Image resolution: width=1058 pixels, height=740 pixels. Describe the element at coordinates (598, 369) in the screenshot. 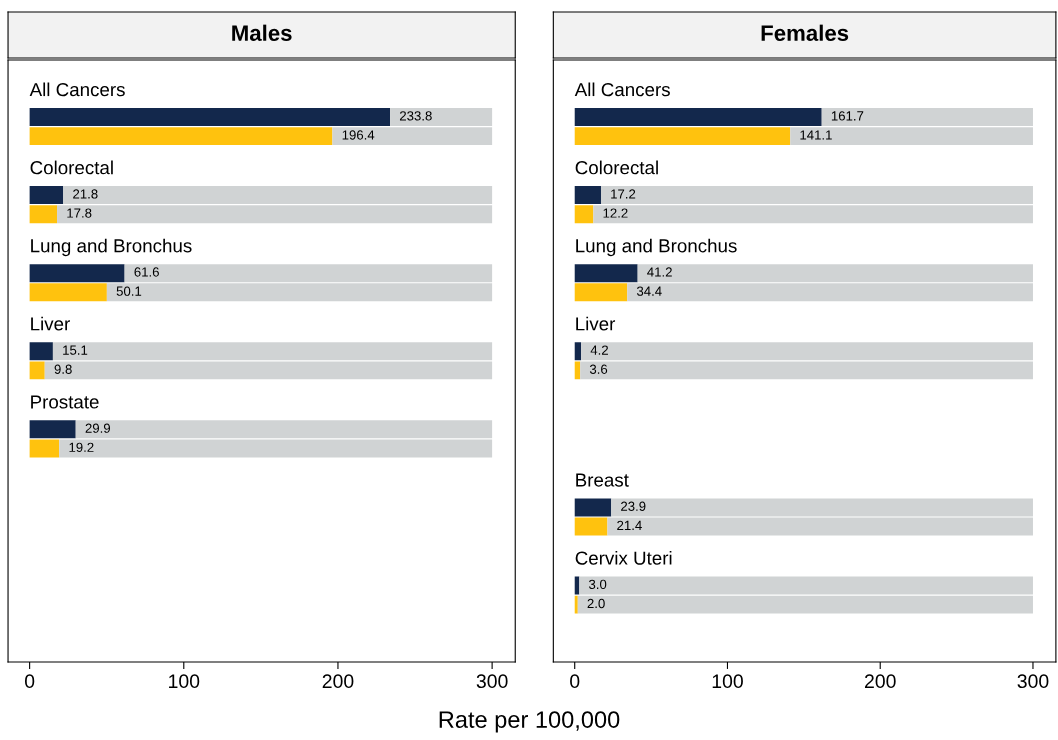

I see `data-label: 3.6` at that location.